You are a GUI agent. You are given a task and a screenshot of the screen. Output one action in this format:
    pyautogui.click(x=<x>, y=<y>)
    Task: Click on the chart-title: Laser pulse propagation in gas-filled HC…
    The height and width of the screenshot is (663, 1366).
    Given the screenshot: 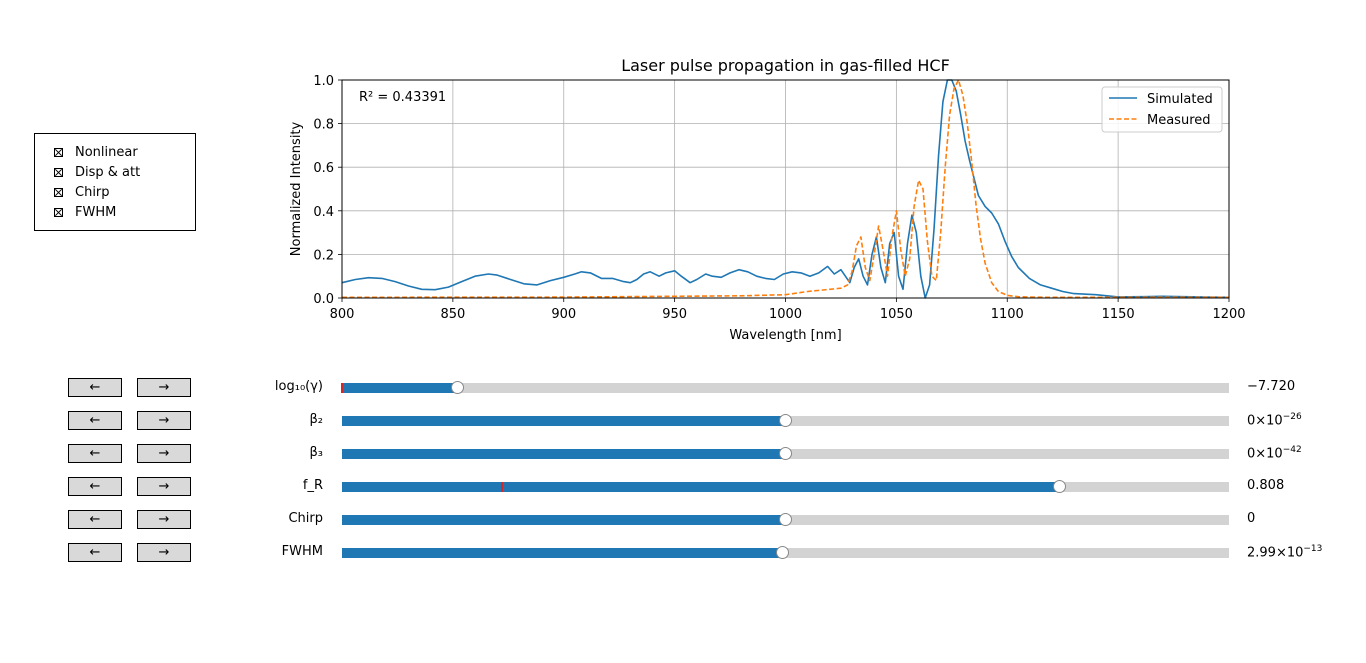 What is the action you would take?
    pyautogui.click(x=785, y=65)
    